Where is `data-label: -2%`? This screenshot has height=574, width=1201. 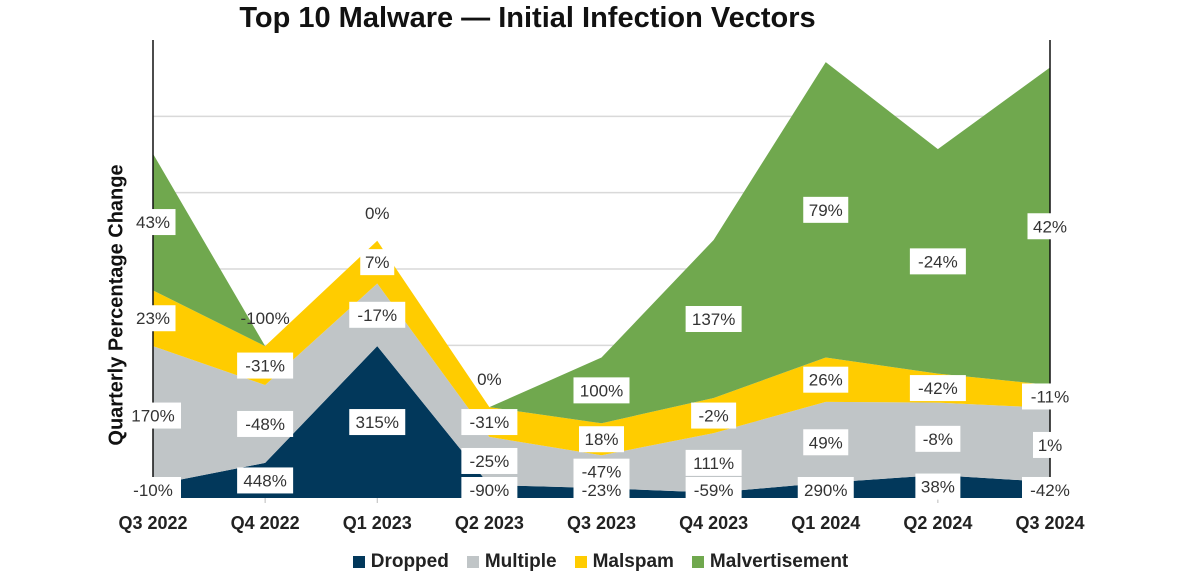
data-label: -2% is located at coordinates (714, 416).